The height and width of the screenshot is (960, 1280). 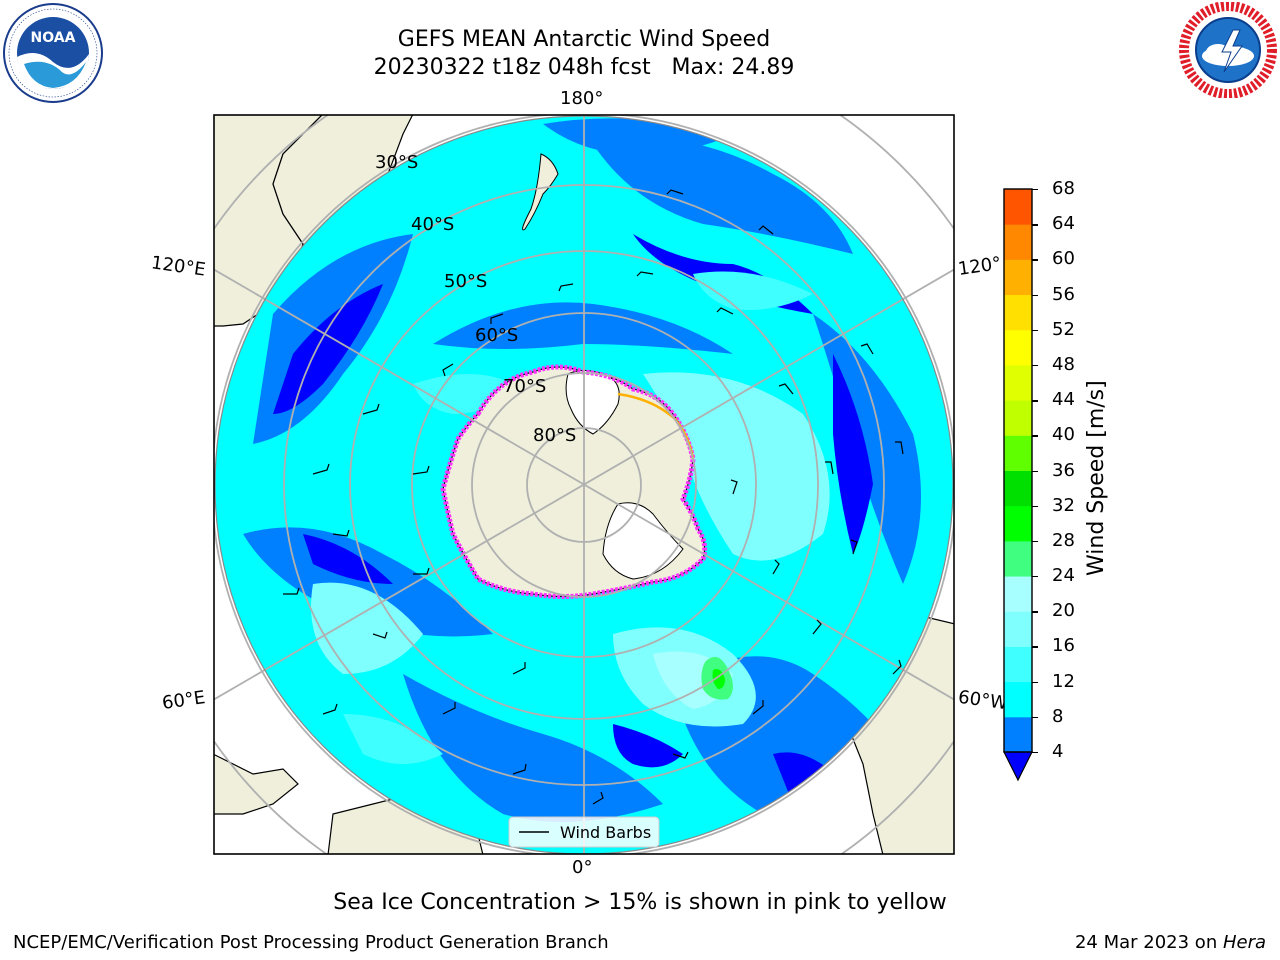 What do you see at coordinates (1058, 716) in the screenshot?
I see `colorbar-tick-label: 8` at bounding box center [1058, 716].